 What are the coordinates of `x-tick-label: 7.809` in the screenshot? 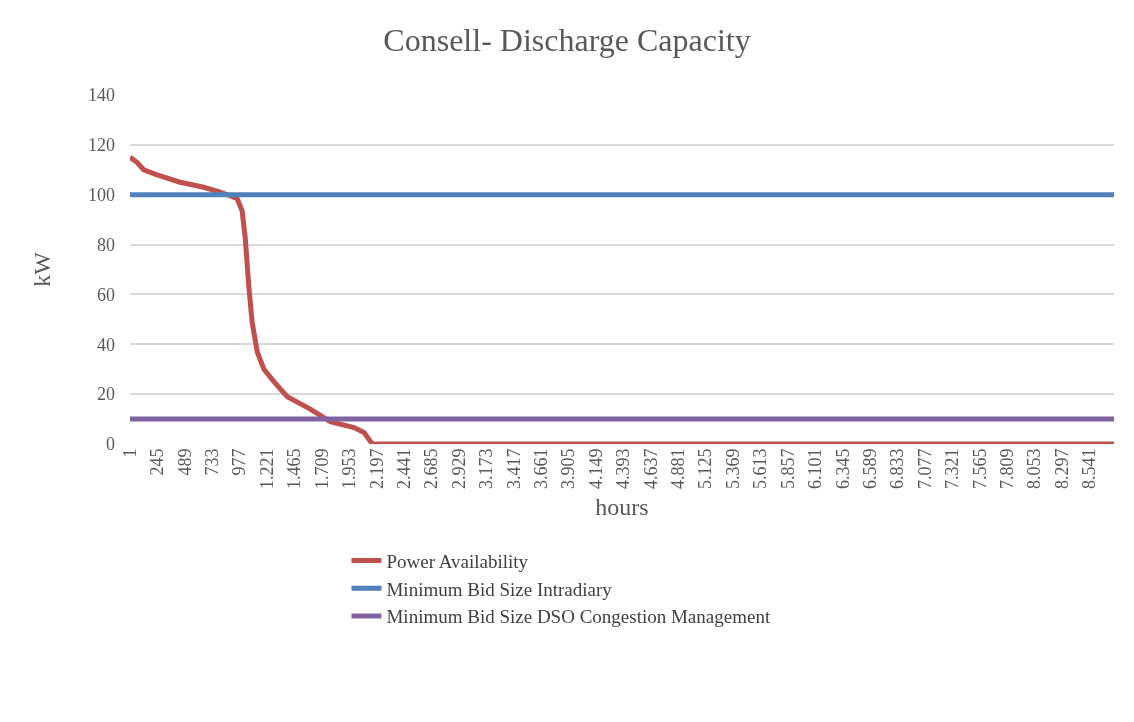 It's located at (1007, 469).